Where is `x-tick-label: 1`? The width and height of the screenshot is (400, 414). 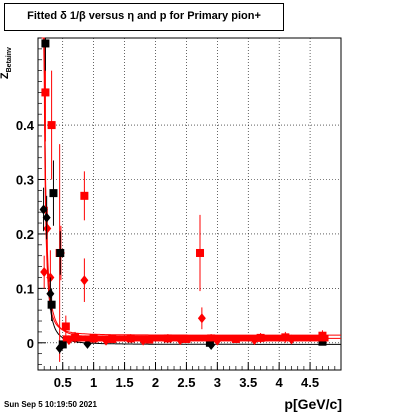 x-tick-label: 1 is located at coordinates (93, 382).